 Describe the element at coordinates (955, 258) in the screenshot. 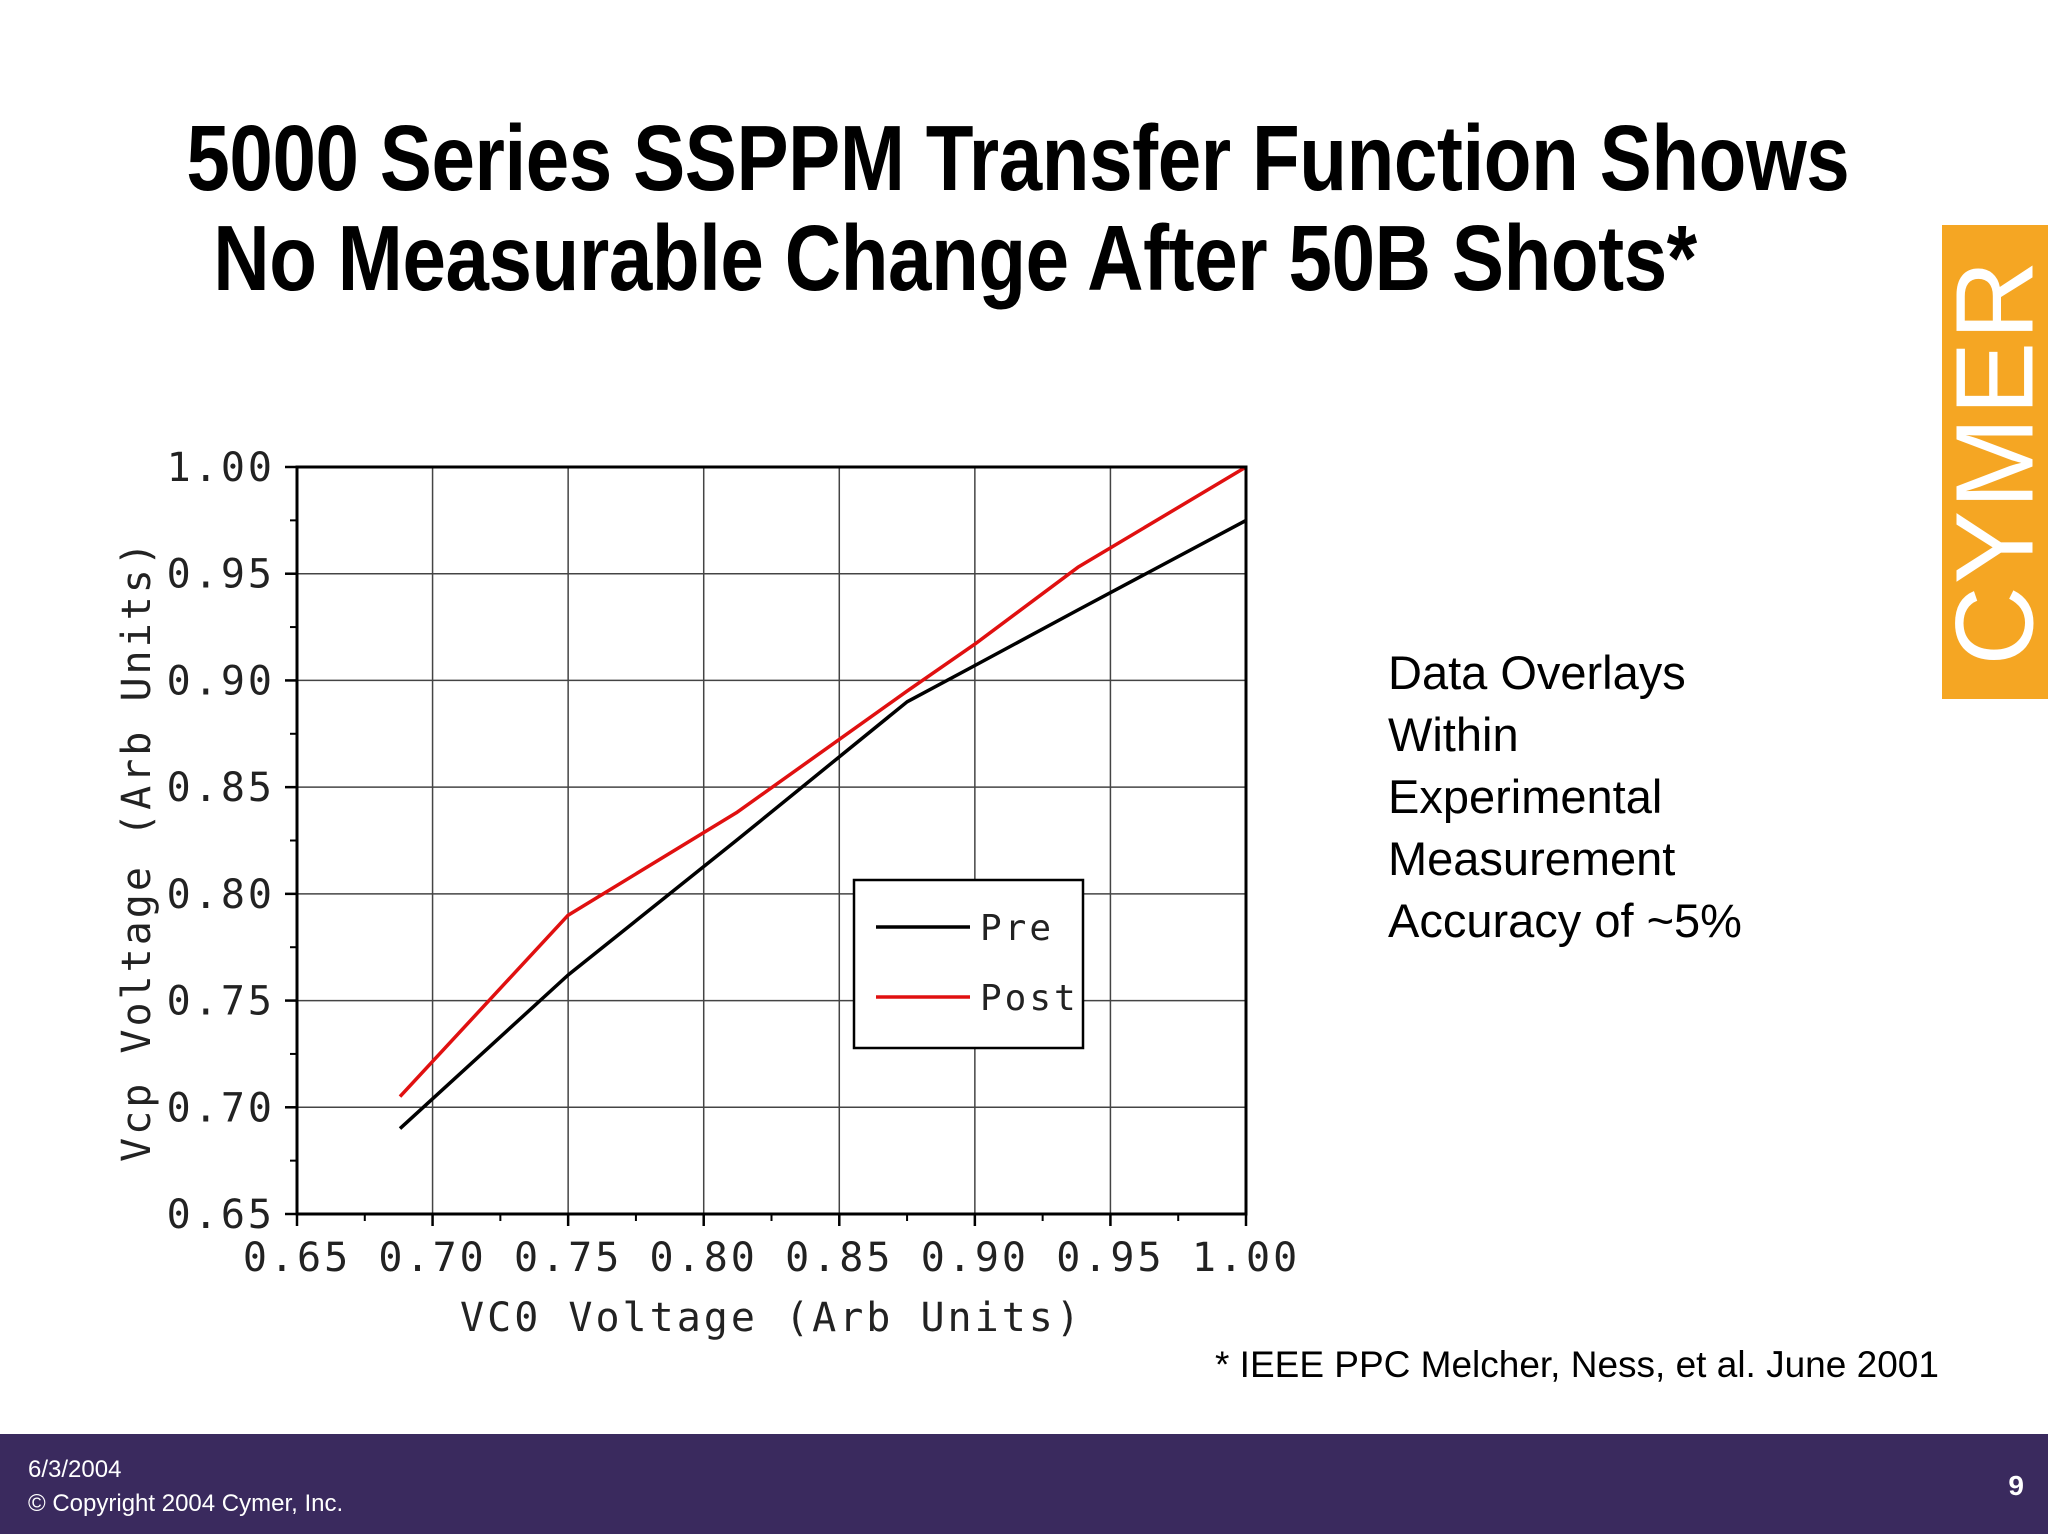

I see `title-line-2: No Measurable Change After 50B Shots*` at that location.